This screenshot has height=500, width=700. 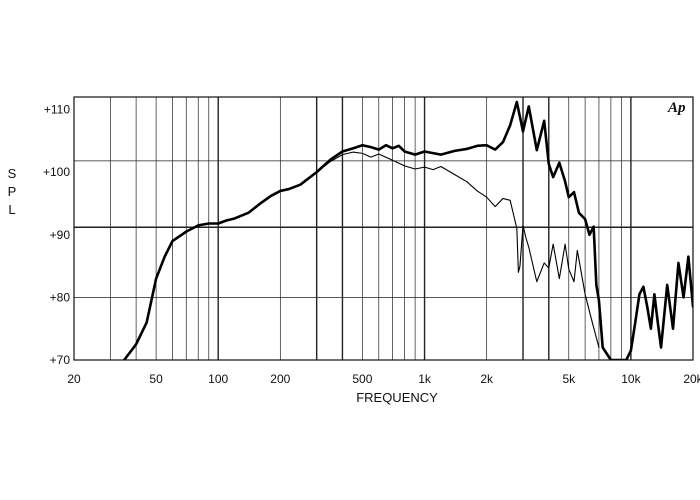 I want to click on y-tick-label: +70, so click(x=60, y=360).